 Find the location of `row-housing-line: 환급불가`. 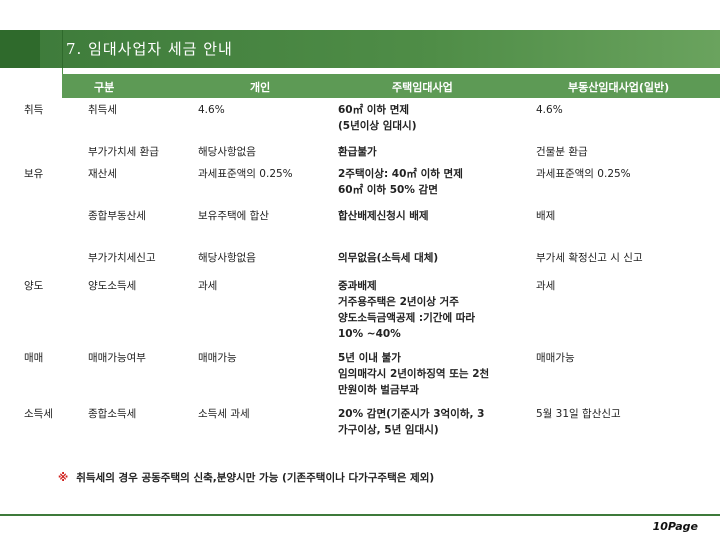

row-housing-line: 환급불가 is located at coordinates (357, 152).